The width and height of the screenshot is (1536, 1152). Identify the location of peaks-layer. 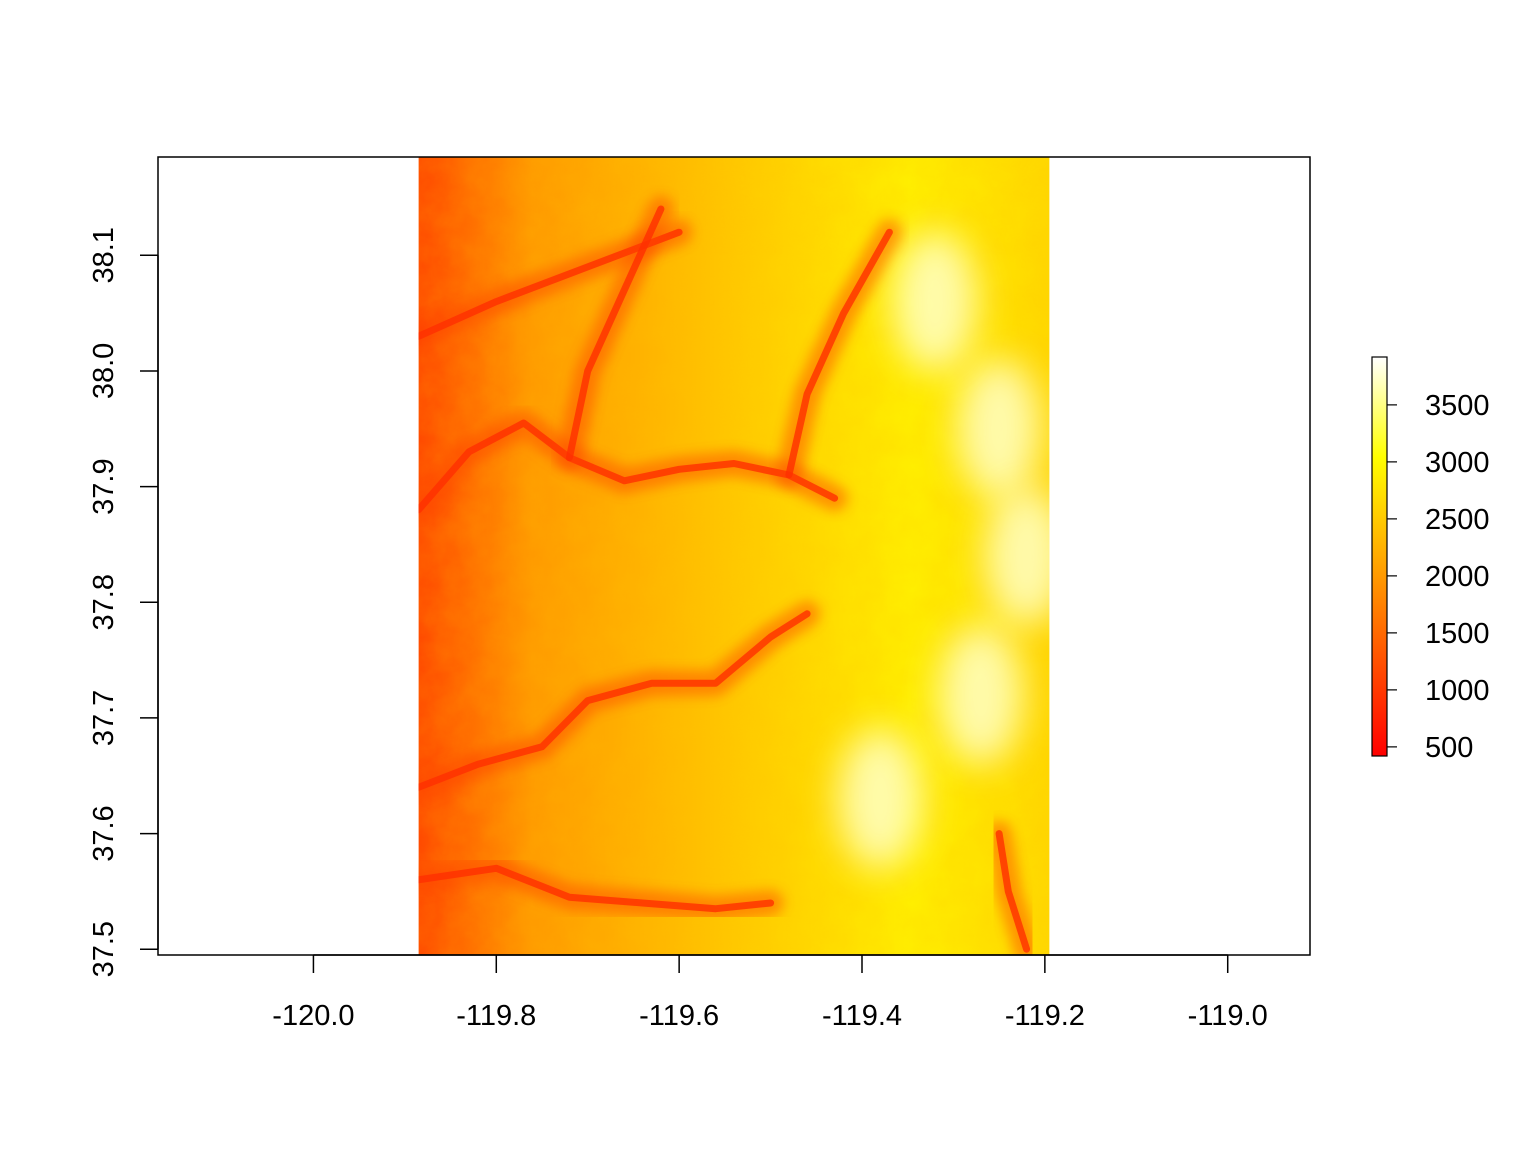
(944, 550).